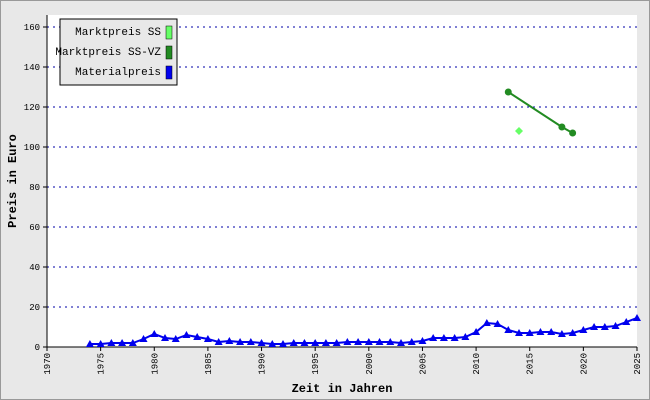 The height and width of the screenshot is (400, 650). I want to click on legend-label: Materialpreis, so click(118, 73).